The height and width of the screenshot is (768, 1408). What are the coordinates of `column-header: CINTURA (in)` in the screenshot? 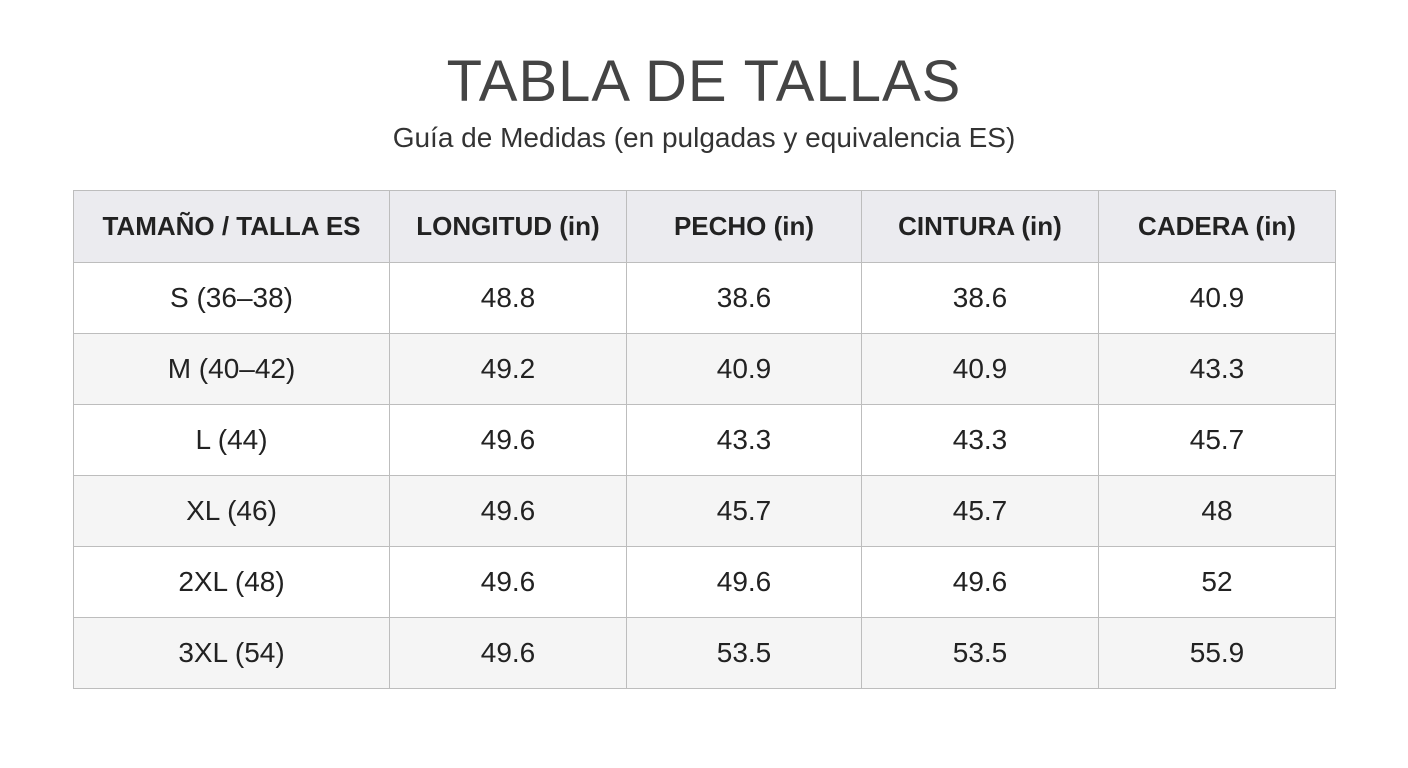 It's located at (980, 226).